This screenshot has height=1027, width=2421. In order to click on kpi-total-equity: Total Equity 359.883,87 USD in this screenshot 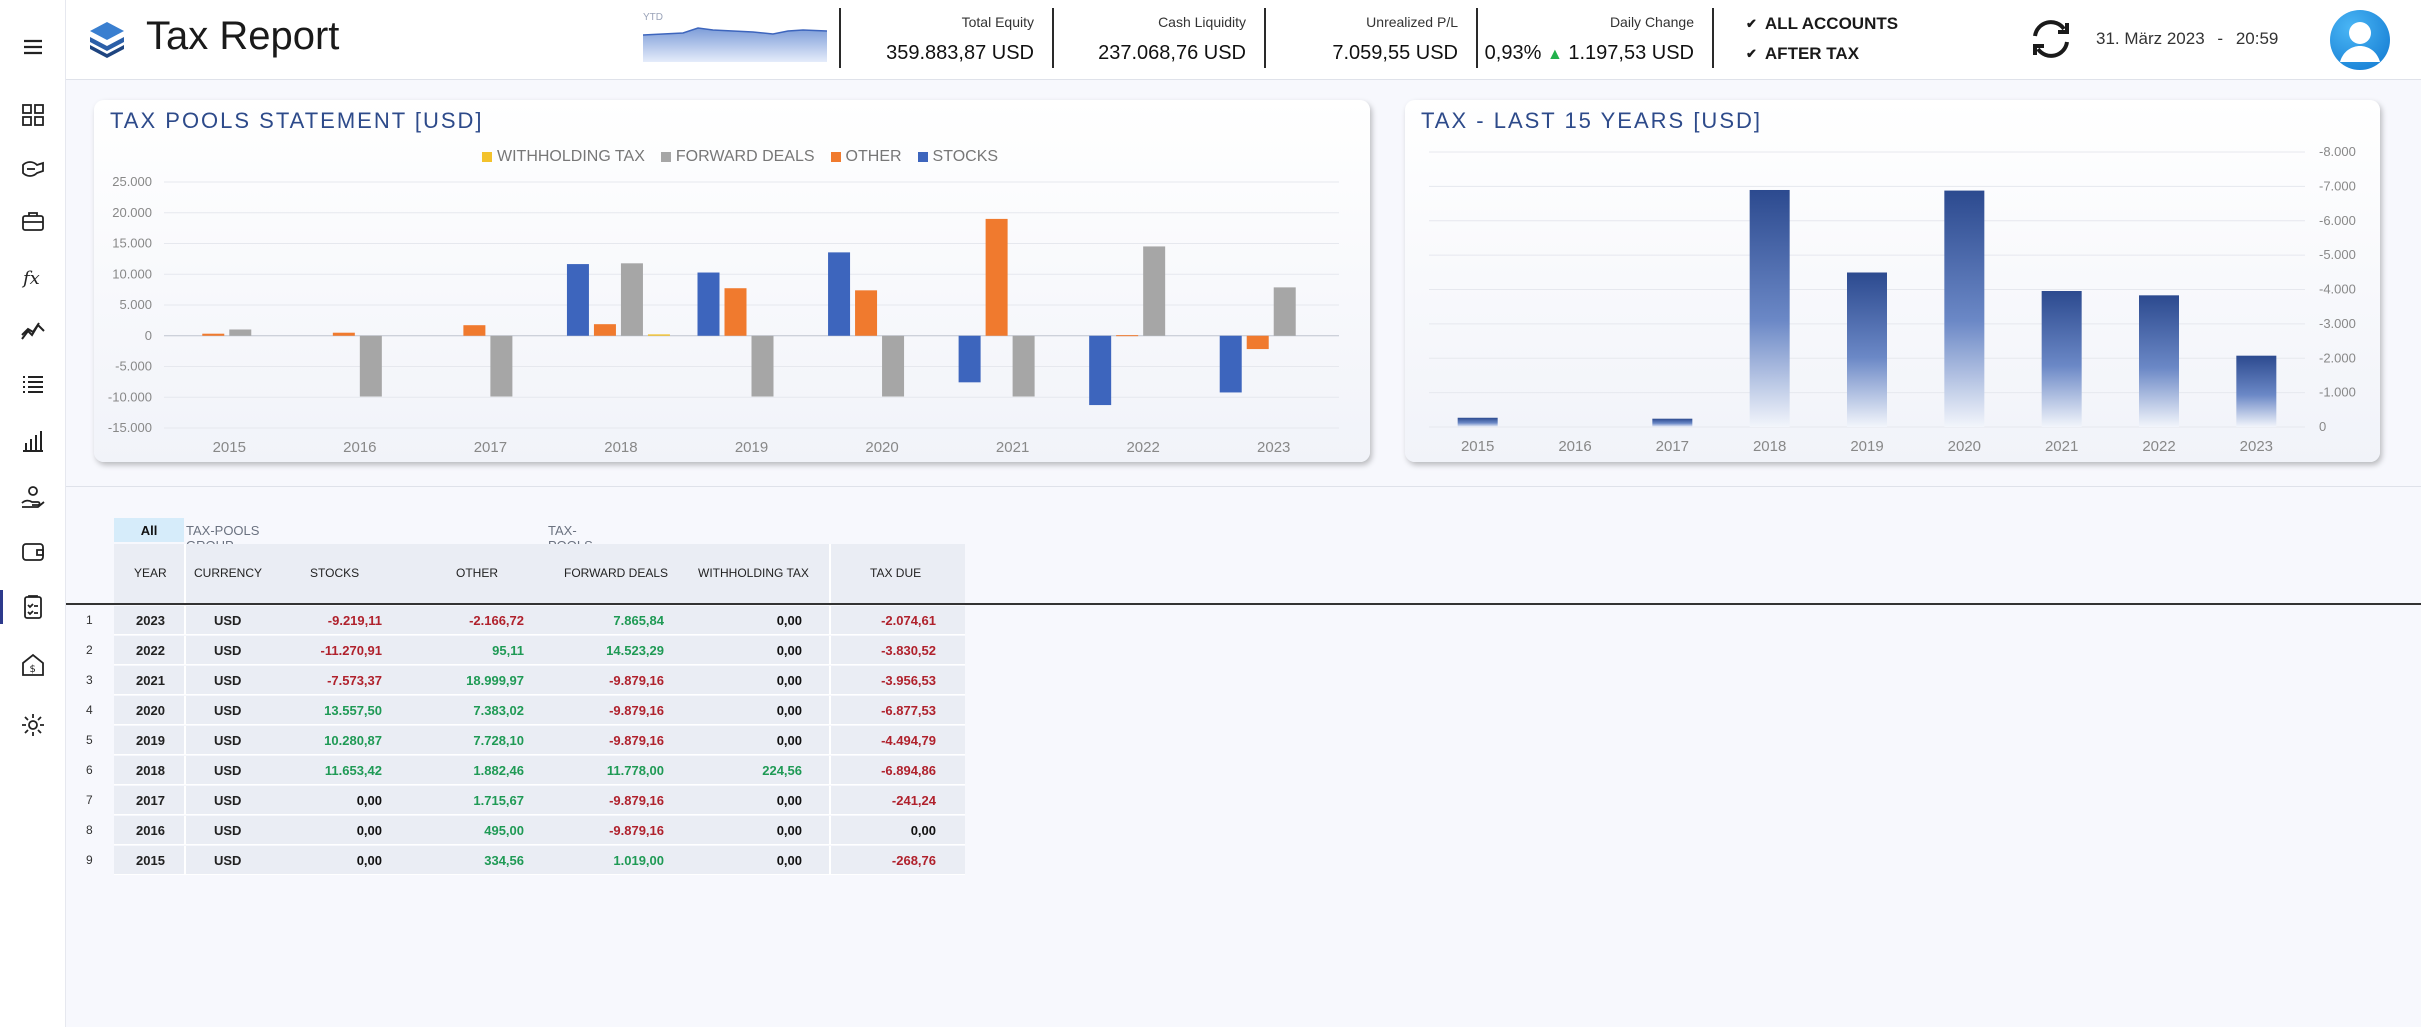, I will do `click(946, 38)`.